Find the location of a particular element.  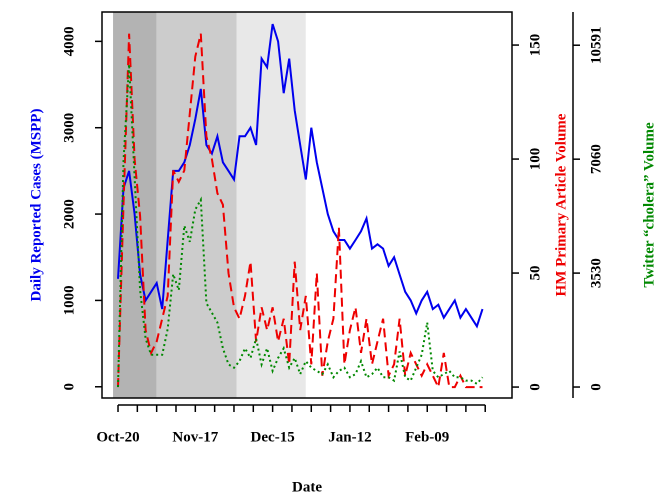

y3-tick-label: 7060 is located at coordinates (596, 159).